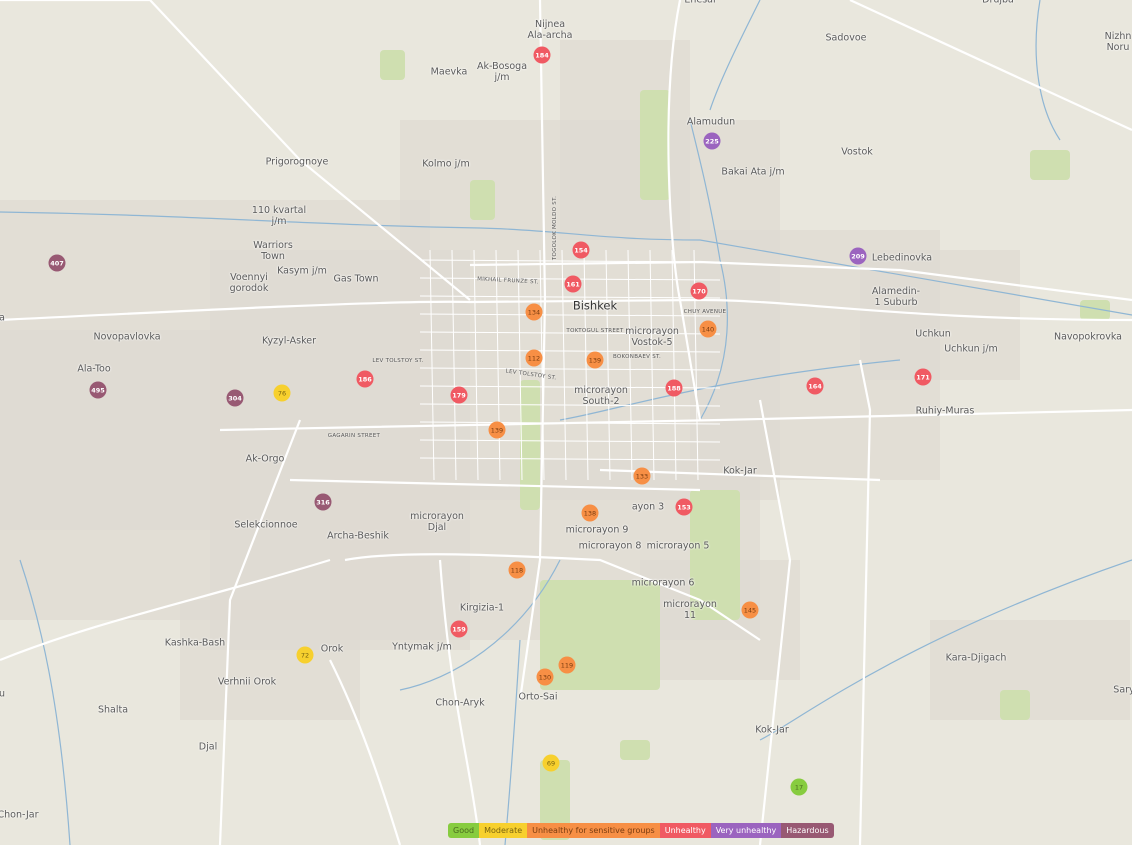 This screenshot has height=845, width=1132. What do you see at coordinates (422, 647) in the screenshot?
I see `place-label: Yntymak j/m` at bounding box center [422, 647].